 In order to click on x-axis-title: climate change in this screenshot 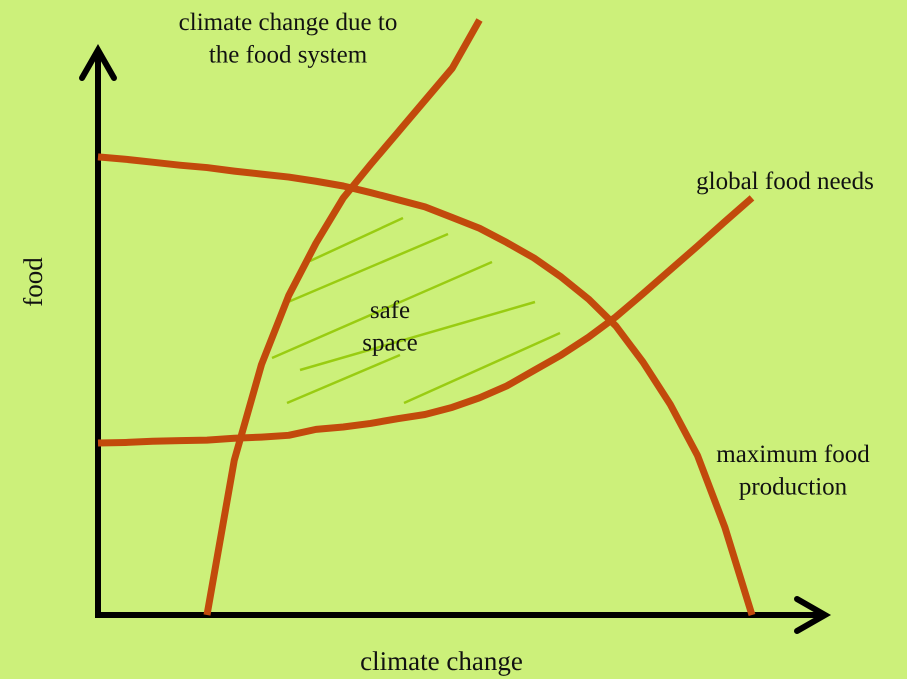, I will do `click(441, 661)`.